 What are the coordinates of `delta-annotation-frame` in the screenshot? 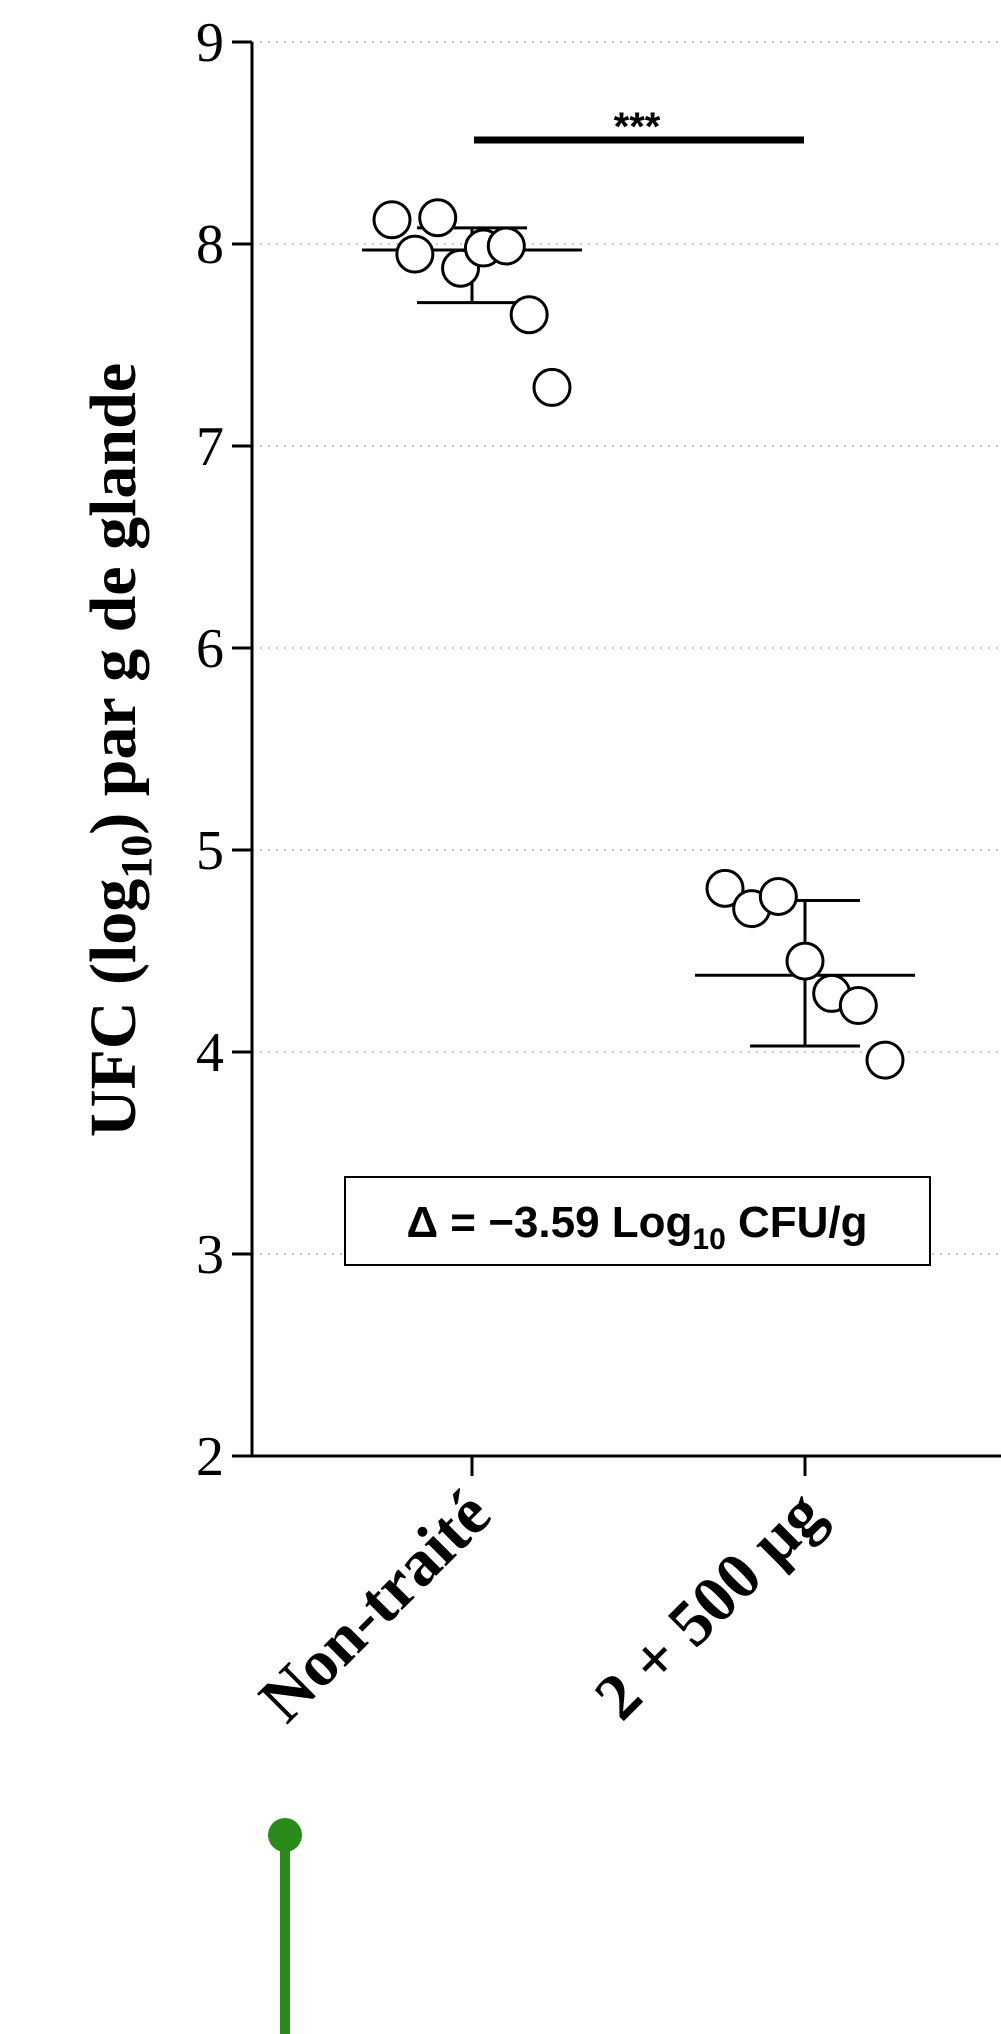 It's located at (637, 1221).